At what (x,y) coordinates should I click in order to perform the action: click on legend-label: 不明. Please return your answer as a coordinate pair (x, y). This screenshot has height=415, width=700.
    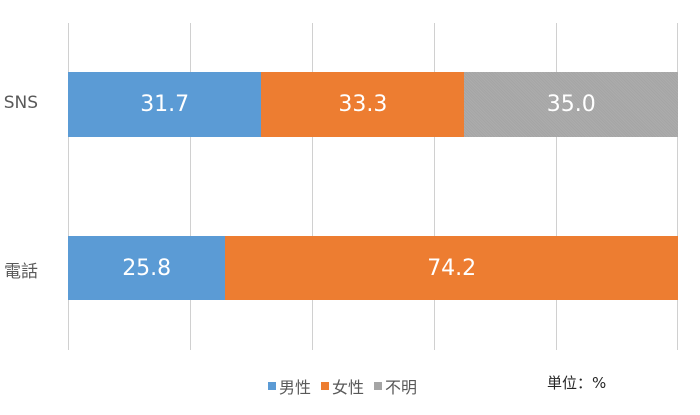
    Looking at the image, I should click on (401, 387).